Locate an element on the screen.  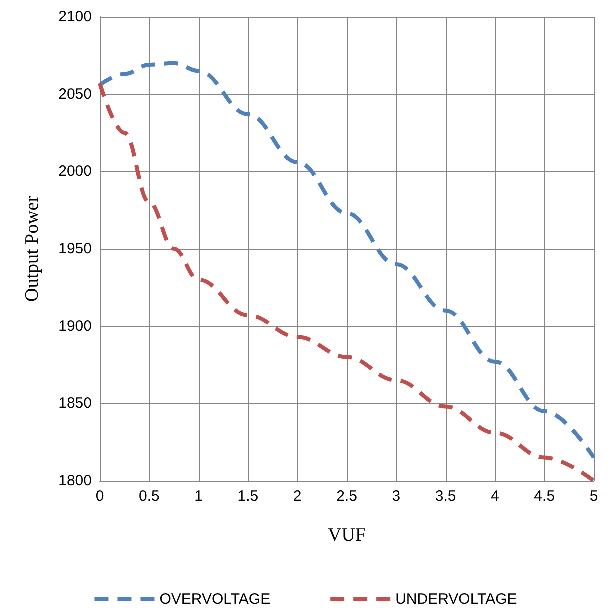
x-tick-label: 4.5 is located at coordinates (545, 496).